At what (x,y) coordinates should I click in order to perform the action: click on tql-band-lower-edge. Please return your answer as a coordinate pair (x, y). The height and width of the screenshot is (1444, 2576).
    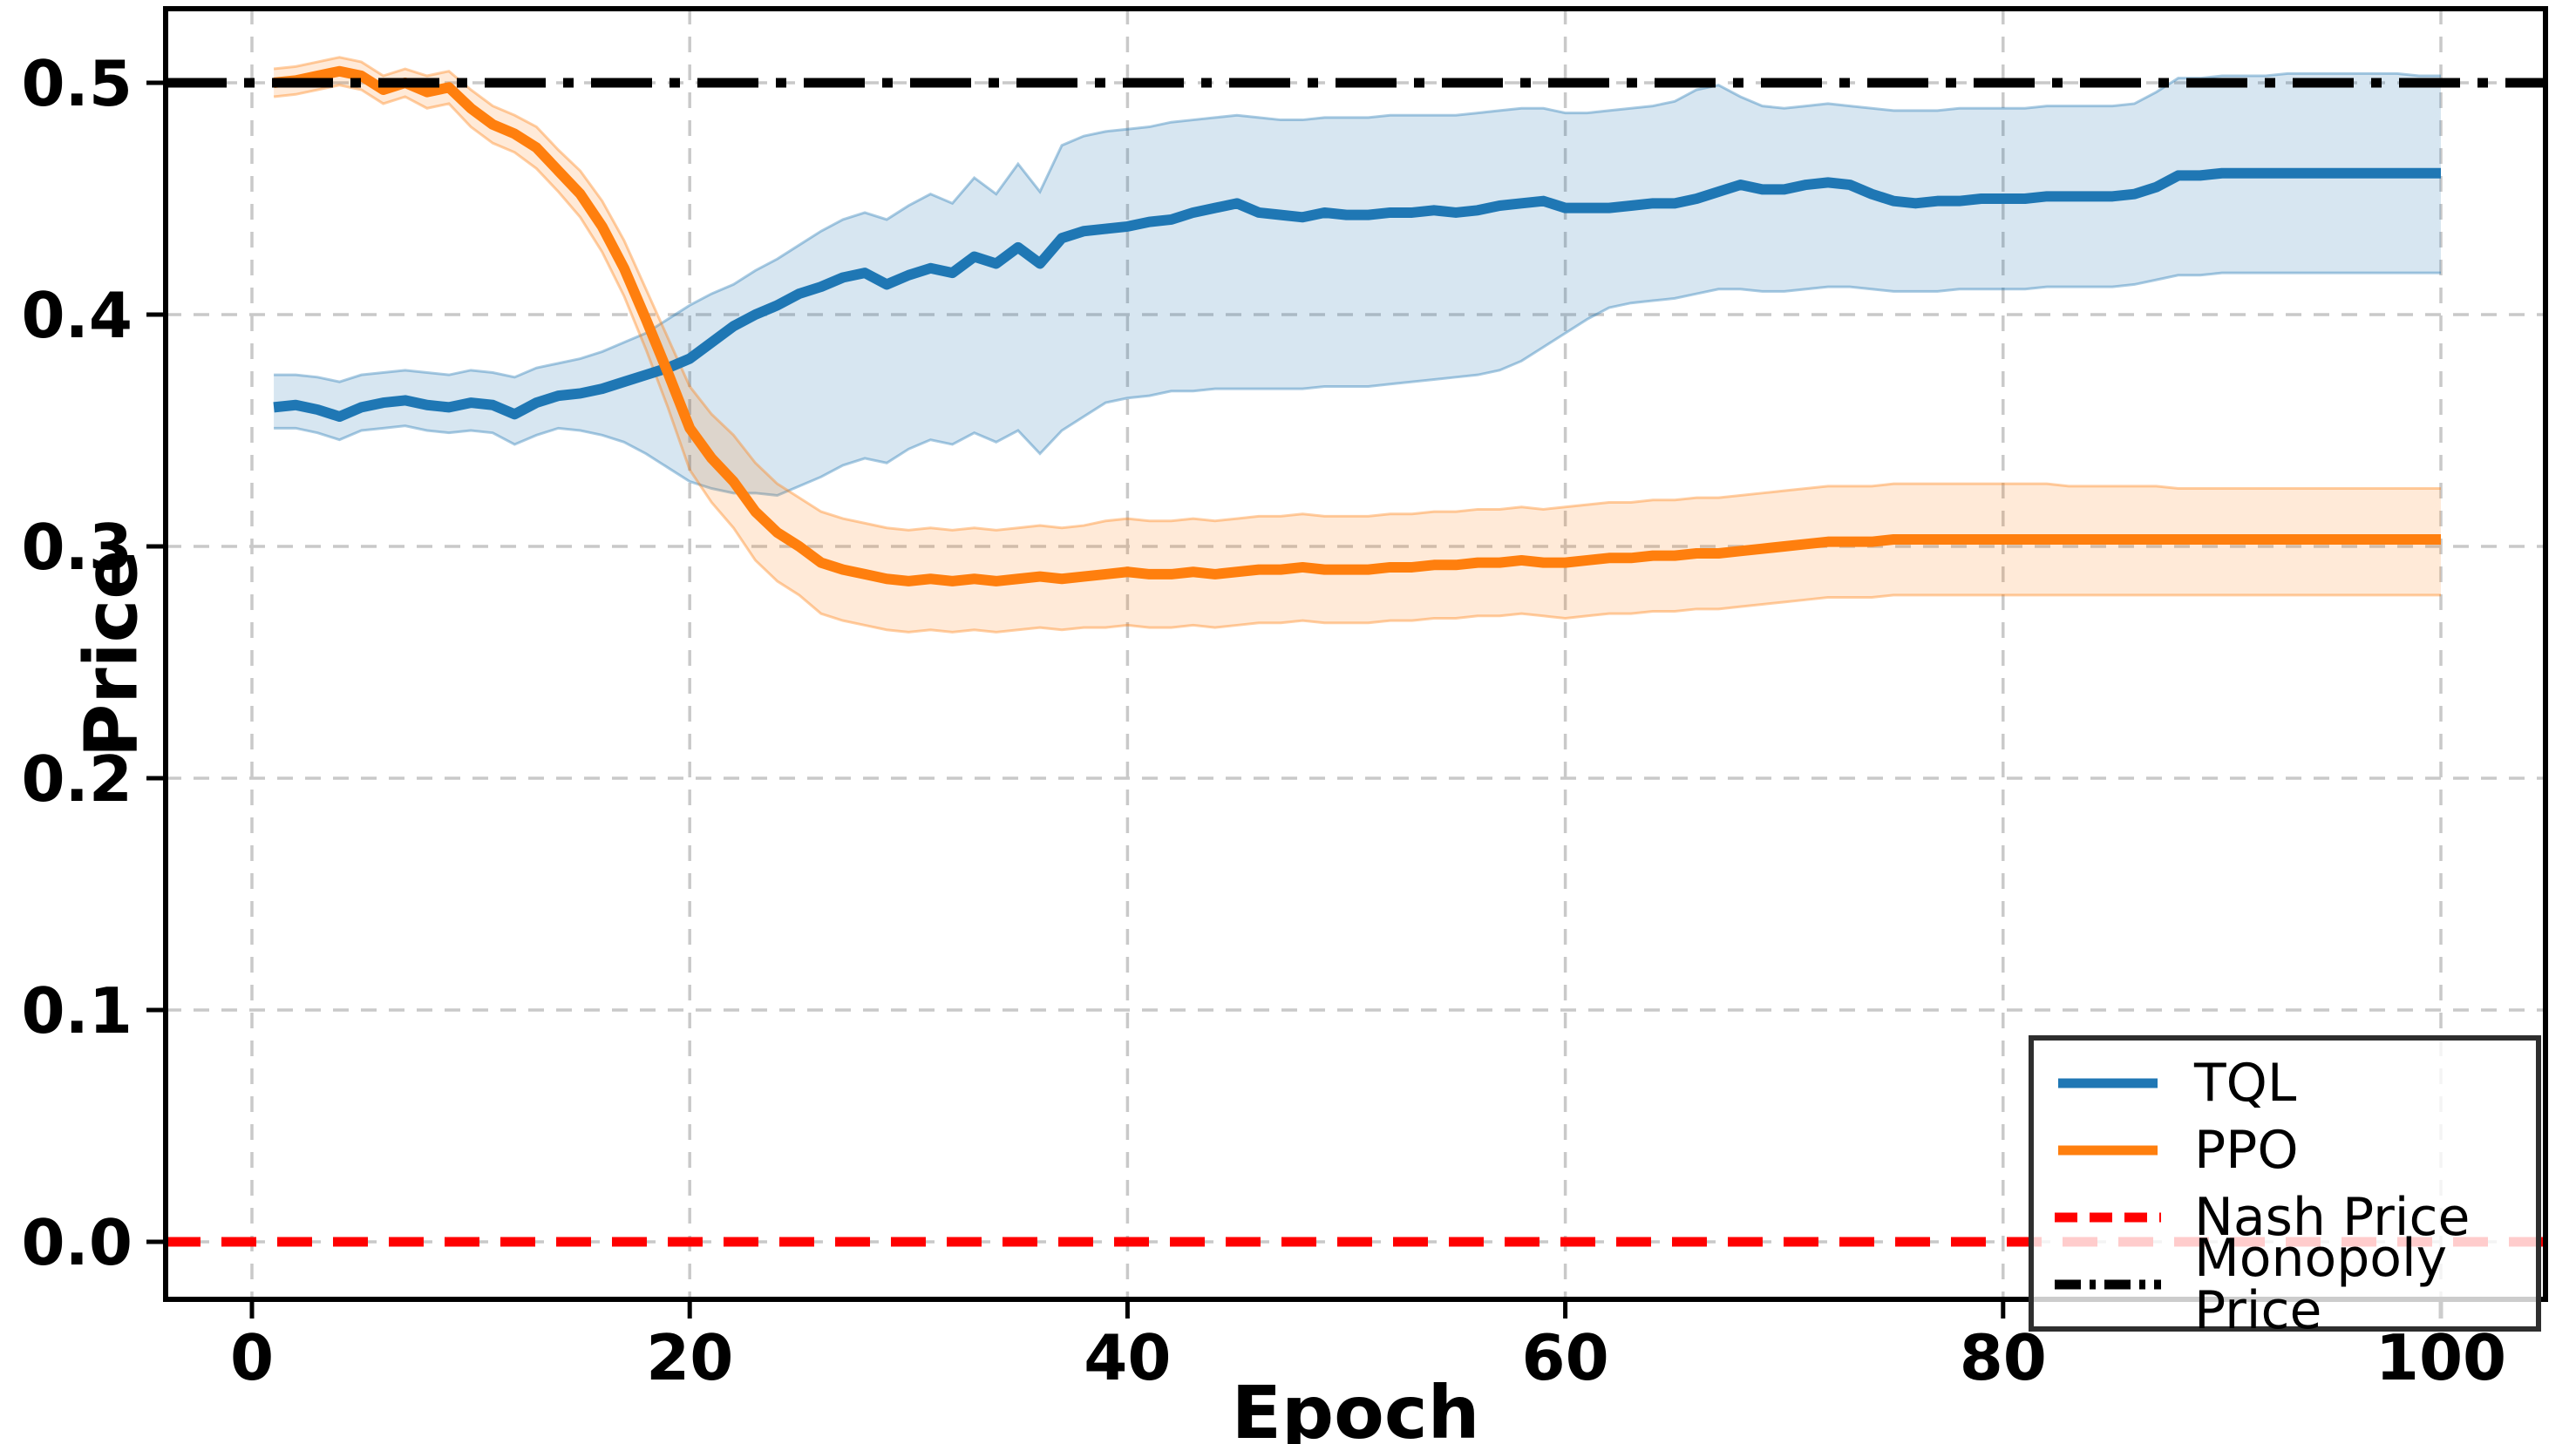
    Looking at the image, I should click on (1357, 384).